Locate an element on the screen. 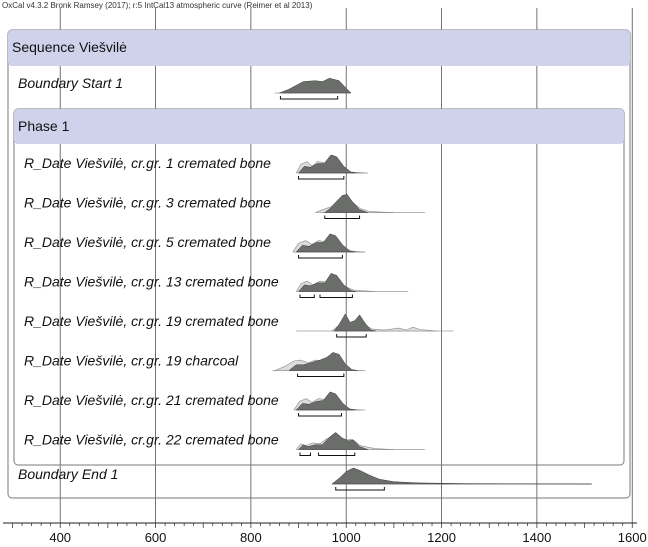  row-label-5: R_Date Viešvilė, cr.gr. 19 cremated bone is located at coordinates (151, 321).